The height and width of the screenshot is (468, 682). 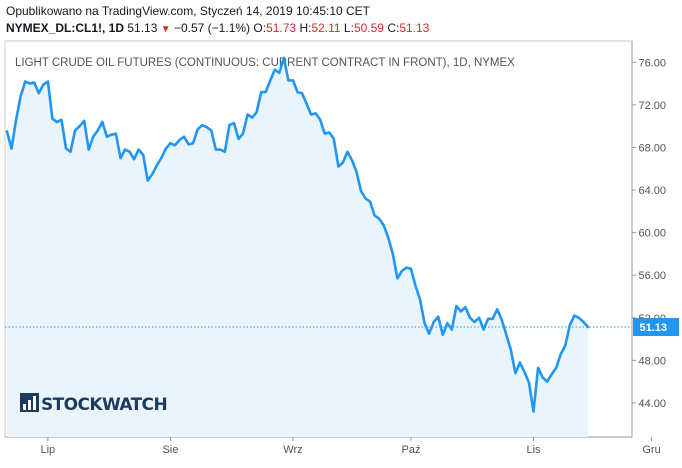 I want to click on y-tick-label: 48.00, so click(x=652, y=361).